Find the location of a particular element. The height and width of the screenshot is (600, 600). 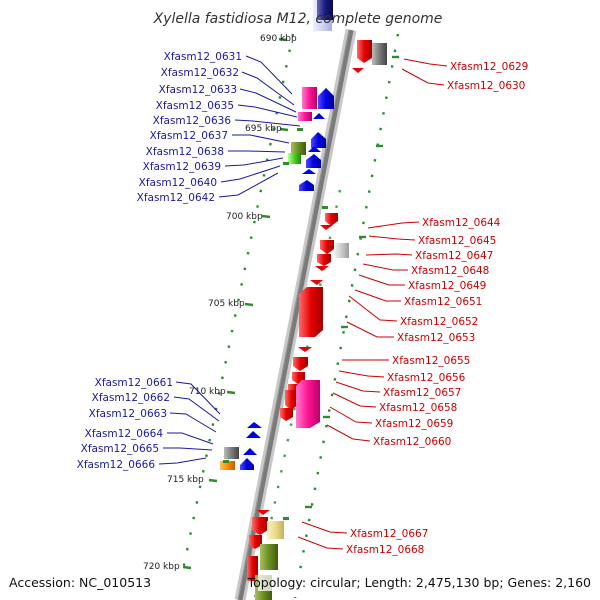

gene-label: Xfasm12_0645 is located at coordinates (457, 241).